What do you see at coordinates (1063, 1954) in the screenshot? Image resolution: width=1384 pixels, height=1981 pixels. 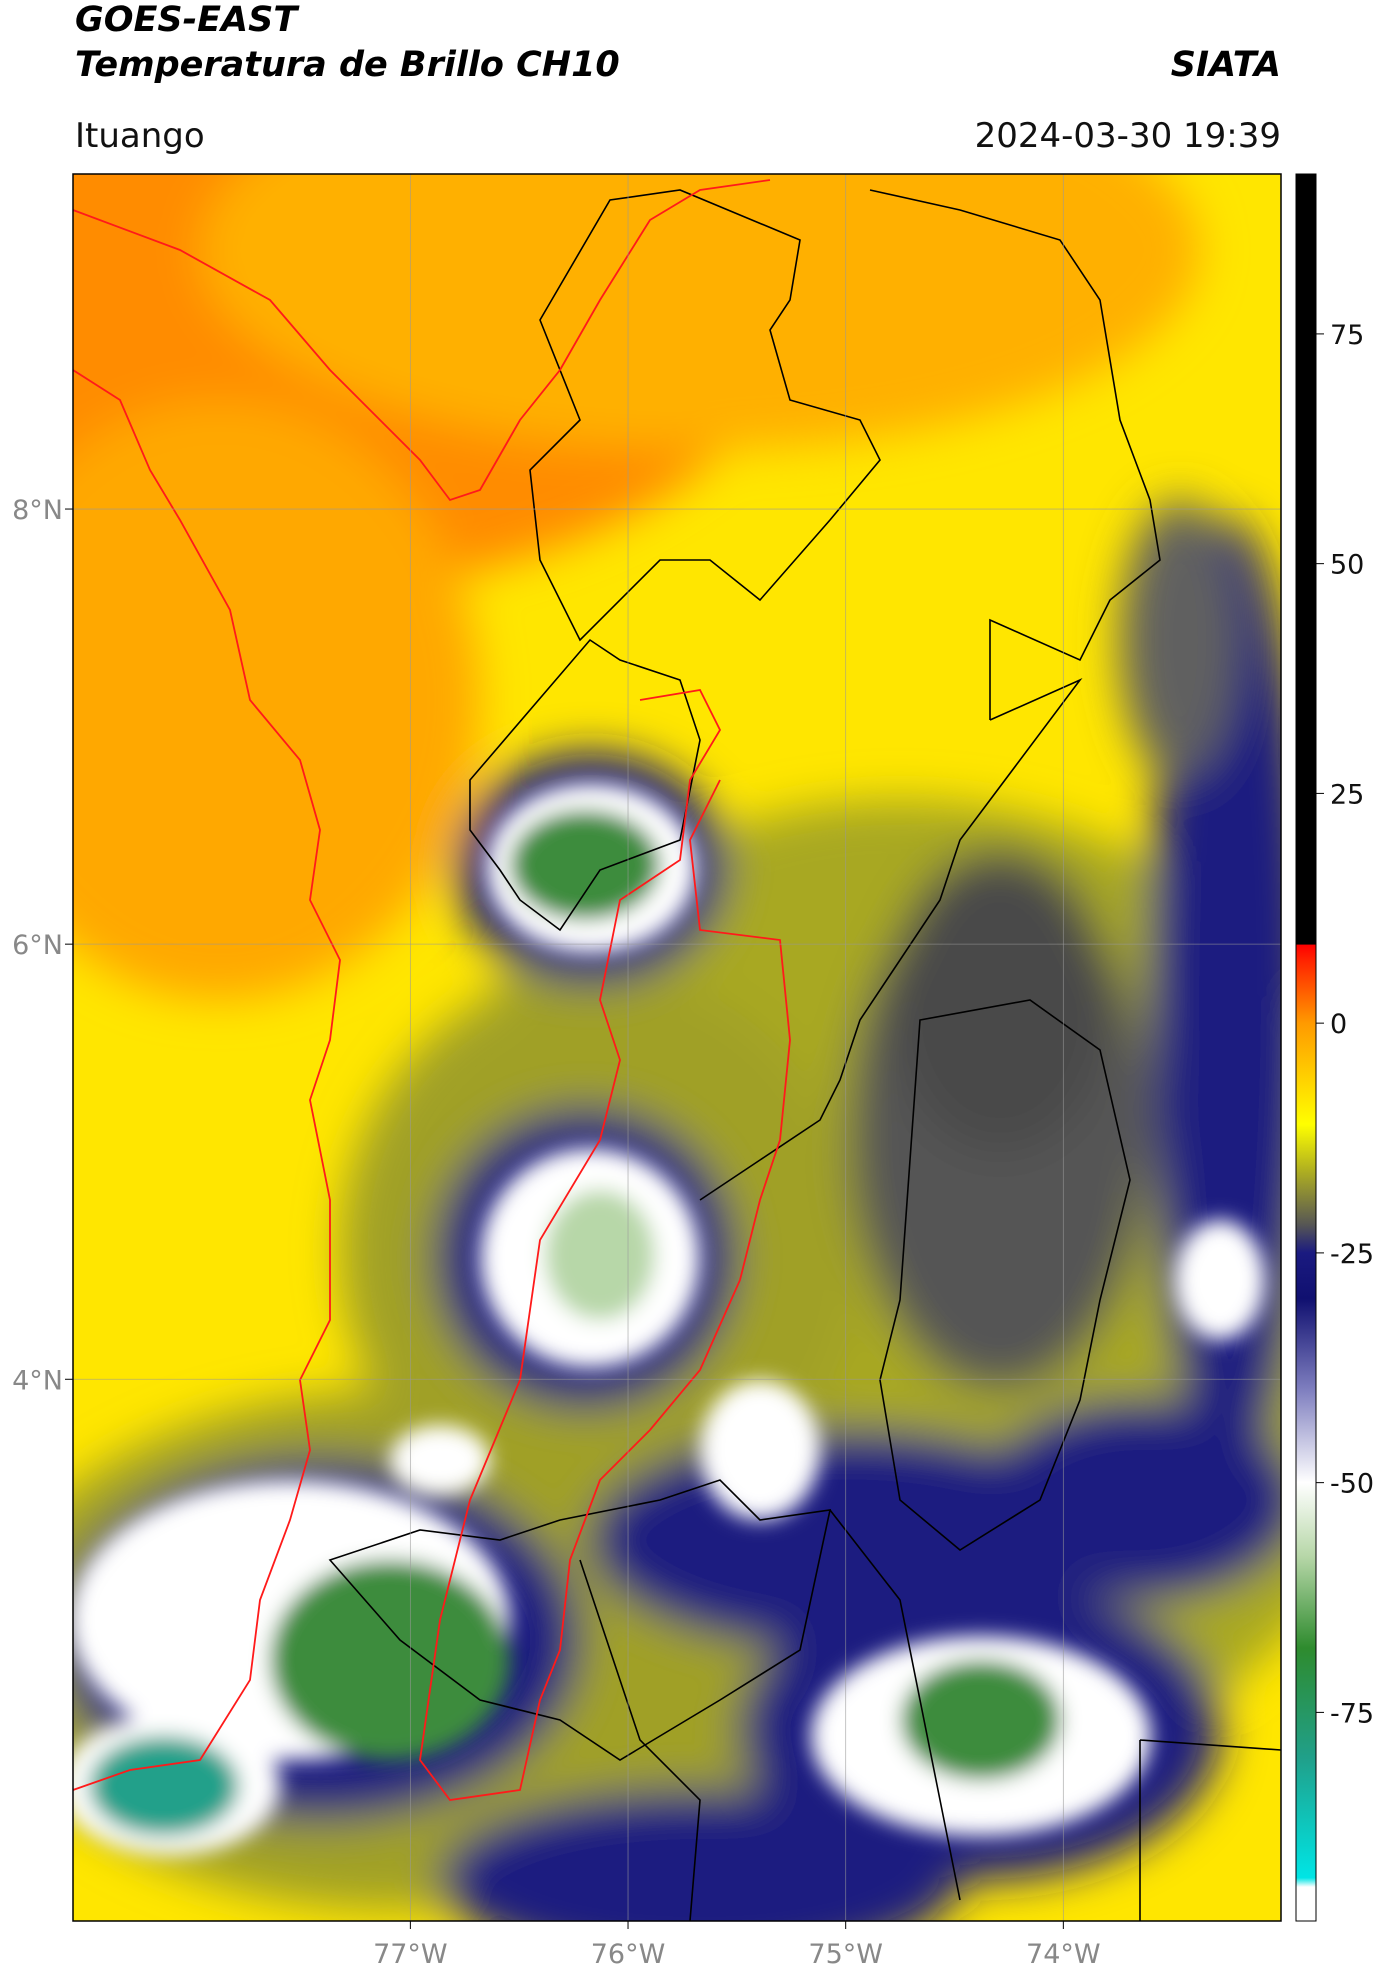 I see `lon-tick-label: 74°W` at bounding box center [1063, 1954].